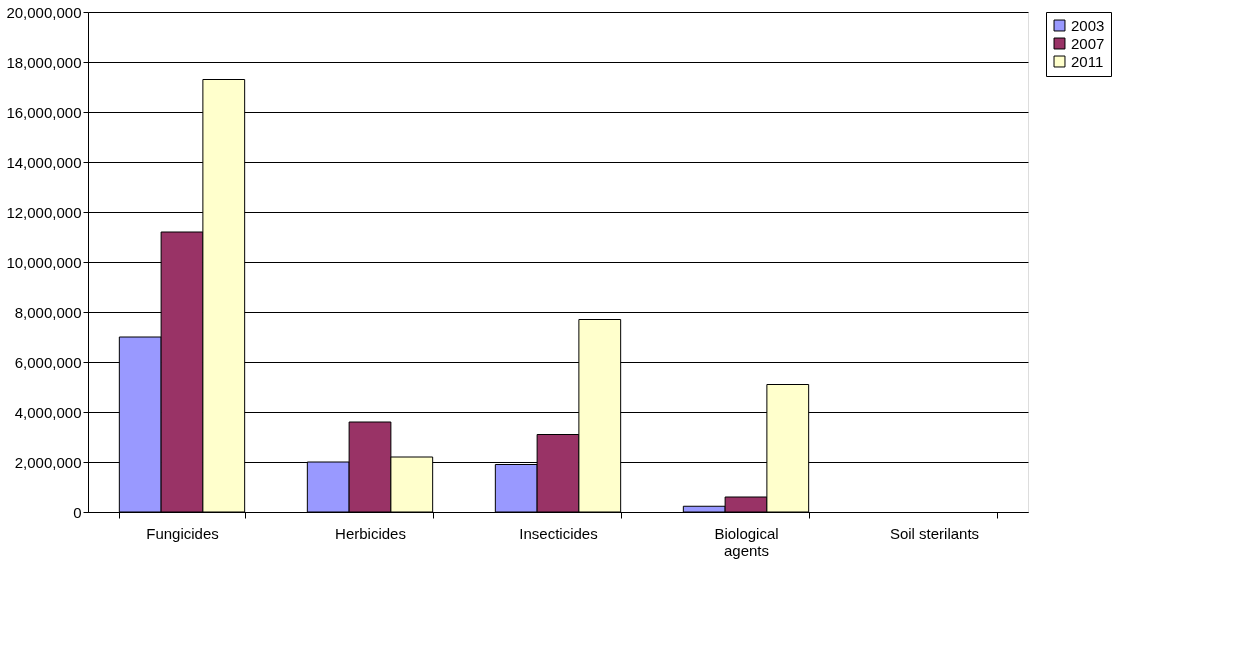 Image resolution: width=1253 pixels, height=646 pixels. What do you see at coordinates (1088, 25) in the screenshot?
I see `legend-label: 2003` at bounding box center [1088, 25].